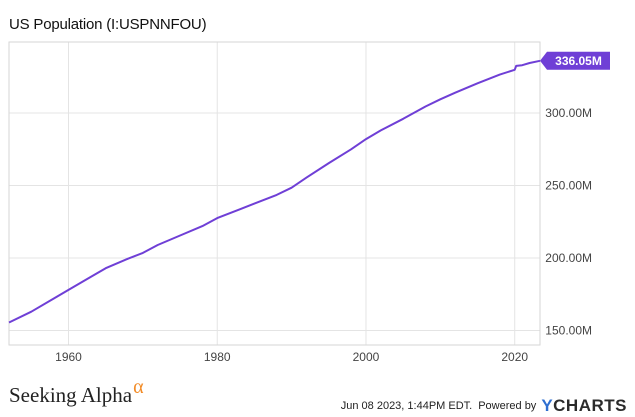 This screenshot has height=417, width=635. Describe the element at coordinates (71, 395) in the screenshot. I see `logo-text: Seeking Alpha` at that location.